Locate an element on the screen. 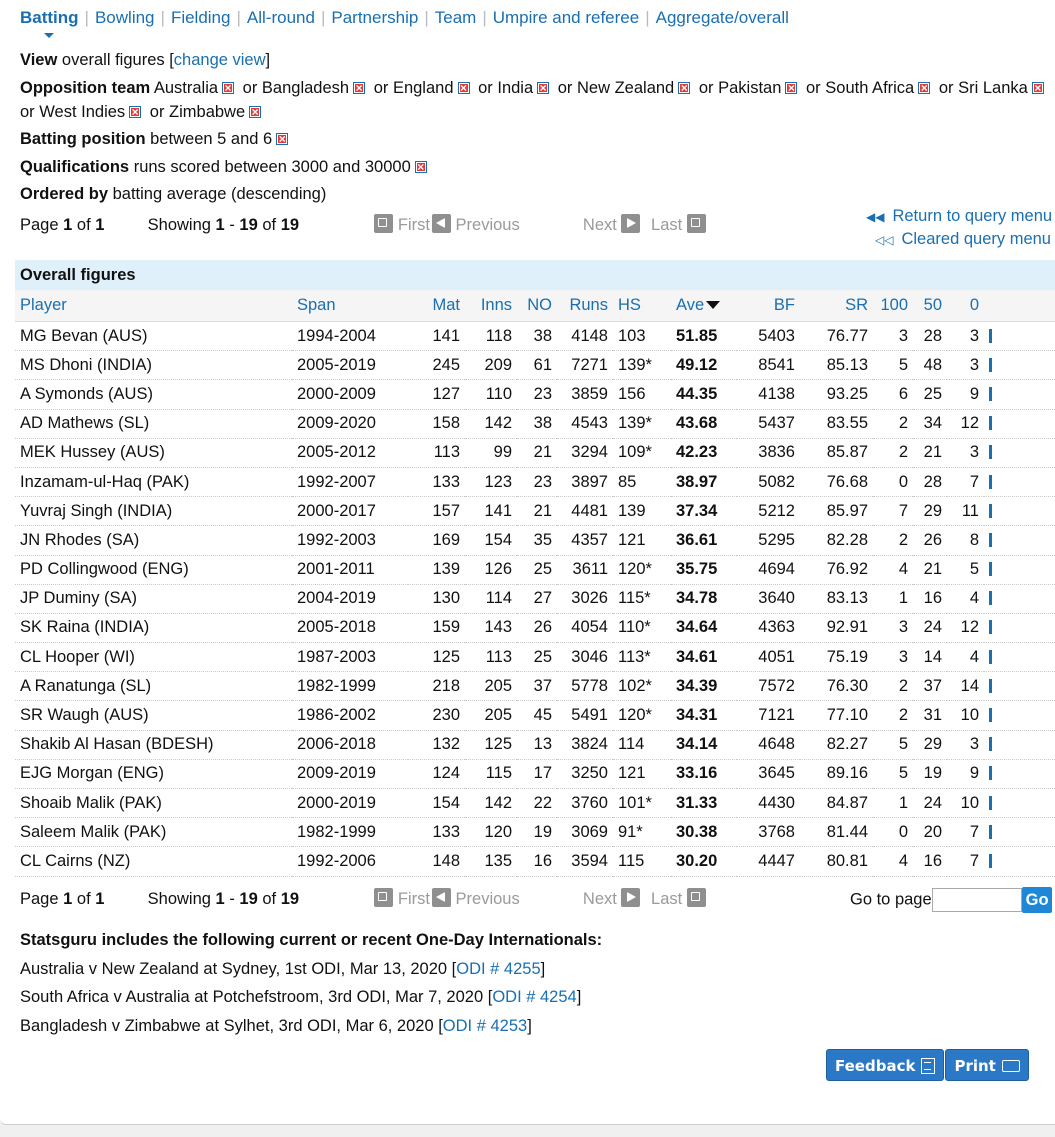 This screenshot has height=1137, width=1055. cell-ave: 34.64 is located at coordinates (704, 628).